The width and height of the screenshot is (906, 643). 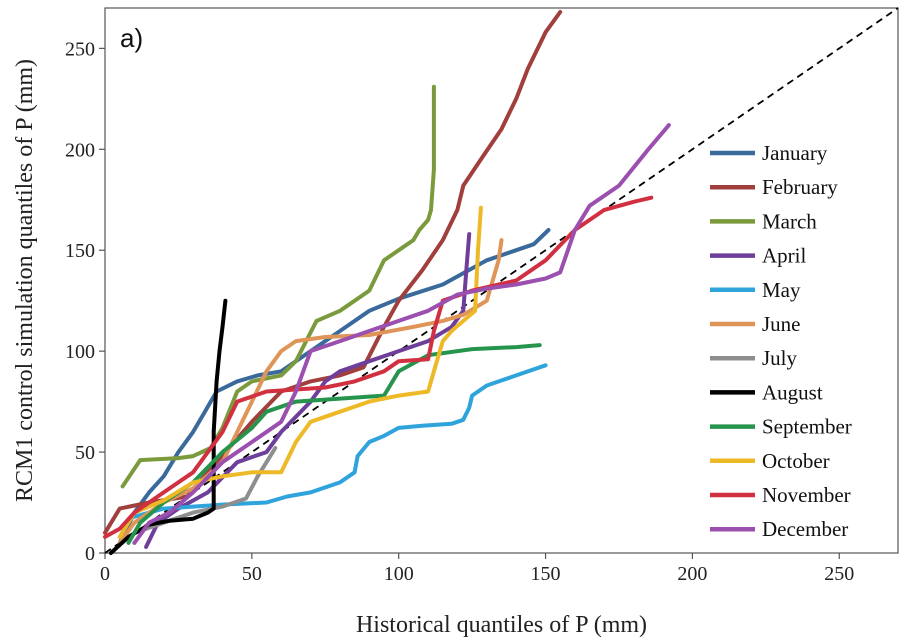 What do you see at coordinates (805, 529) in the screenshot?
I see `legend-label-december: December` at bounding box center [805, 529].